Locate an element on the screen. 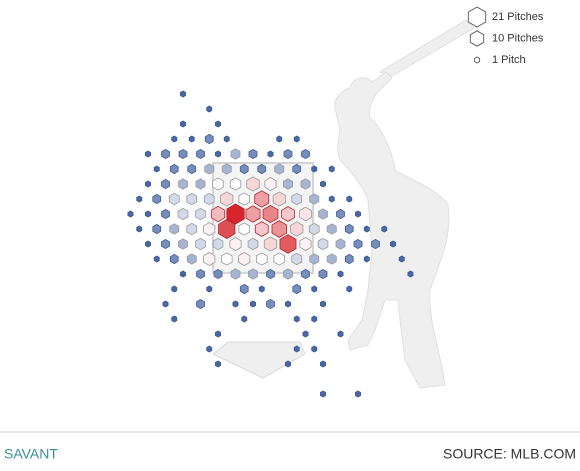  legend-label: 21 Pitches is located at coordinates (518, 17).